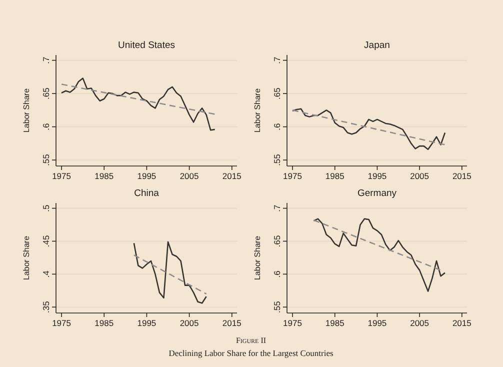 This screenshot has height=367, width=503. What do you see at coordinates (377, 193) in the screenshot?
I see `chart-title: Germany` at bounding box center [377, 193].